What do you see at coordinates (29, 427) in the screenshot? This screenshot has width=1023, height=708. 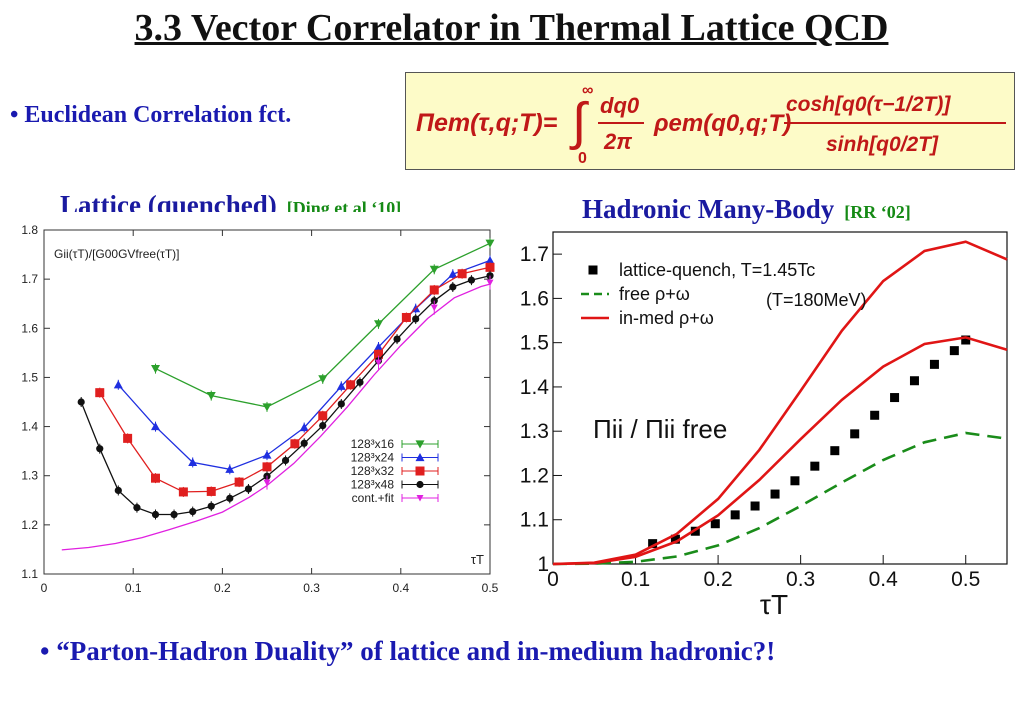 I see `left-y-tick-label: 1.4` at bounding box center [29, 427].